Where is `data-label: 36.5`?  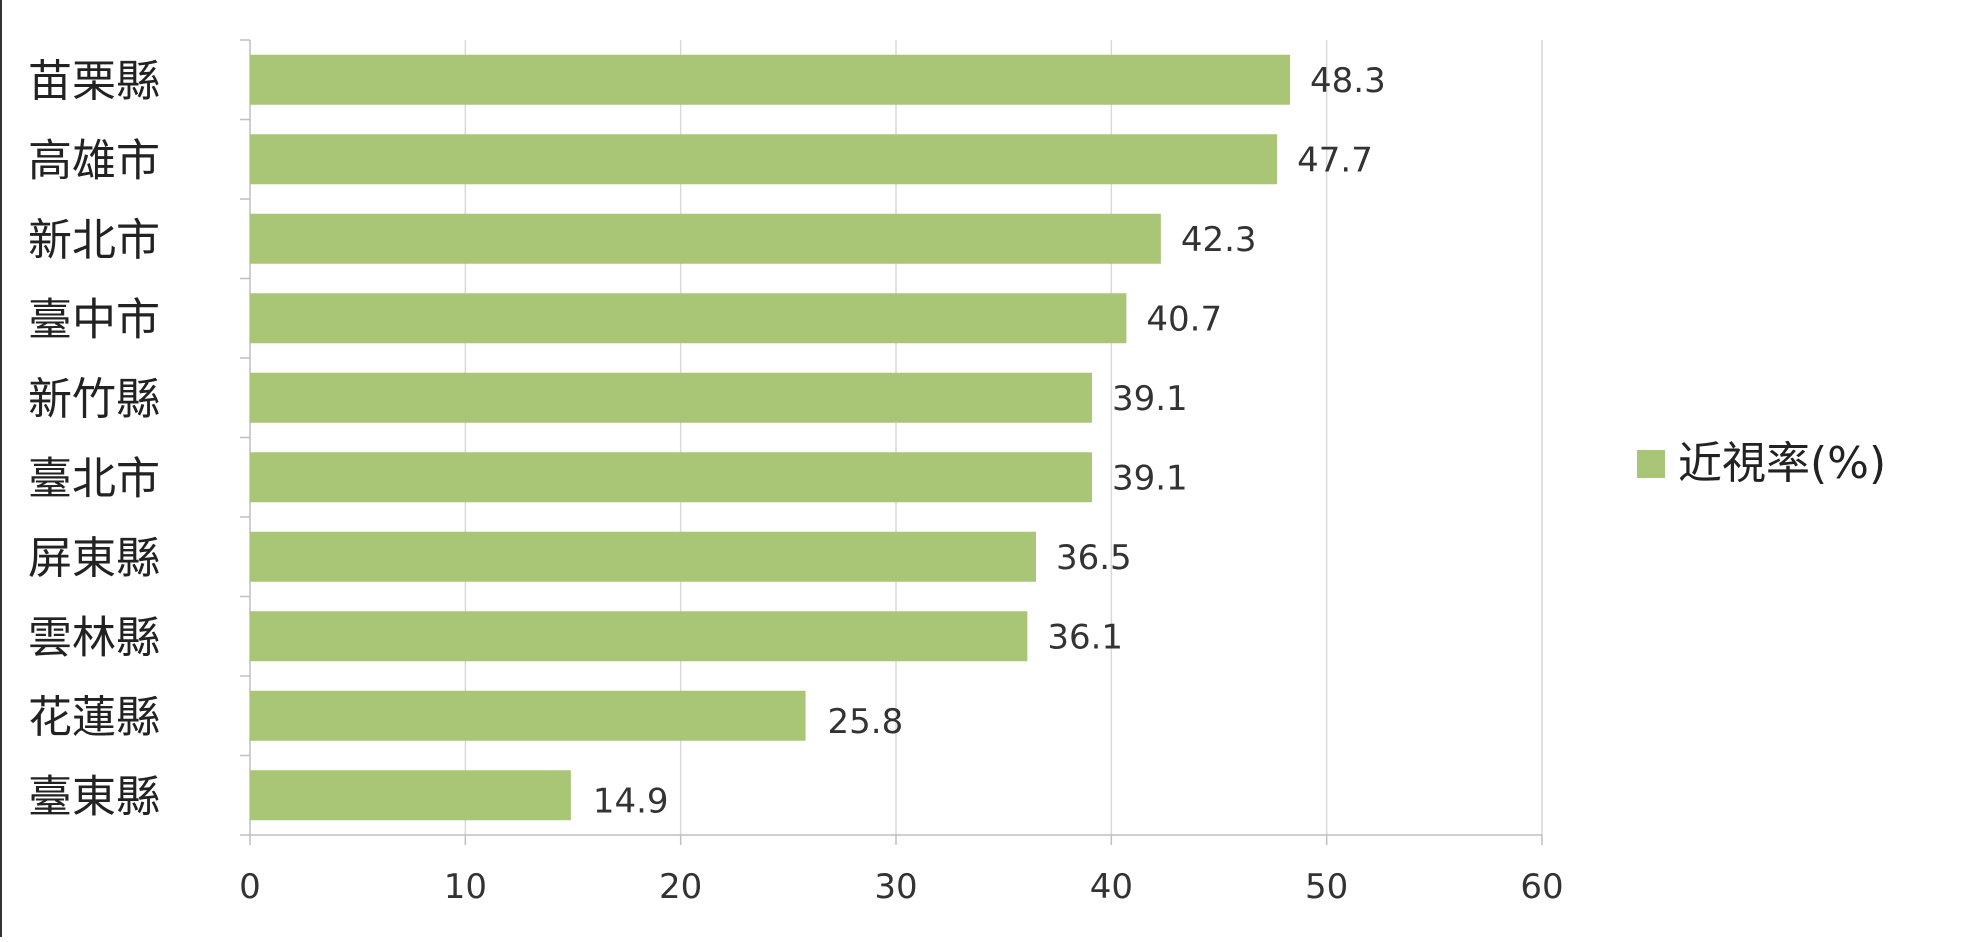
data-label: 36.5 is located at coordinates (1094, 558).